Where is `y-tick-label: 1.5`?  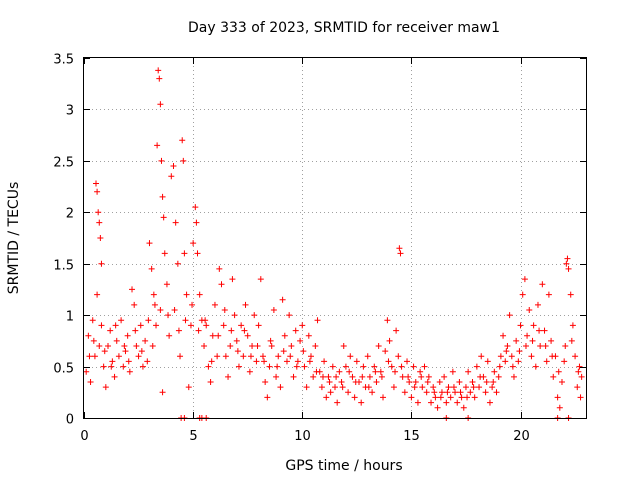 y-tick-label: 1.5 is located at coordinates (63, 266).